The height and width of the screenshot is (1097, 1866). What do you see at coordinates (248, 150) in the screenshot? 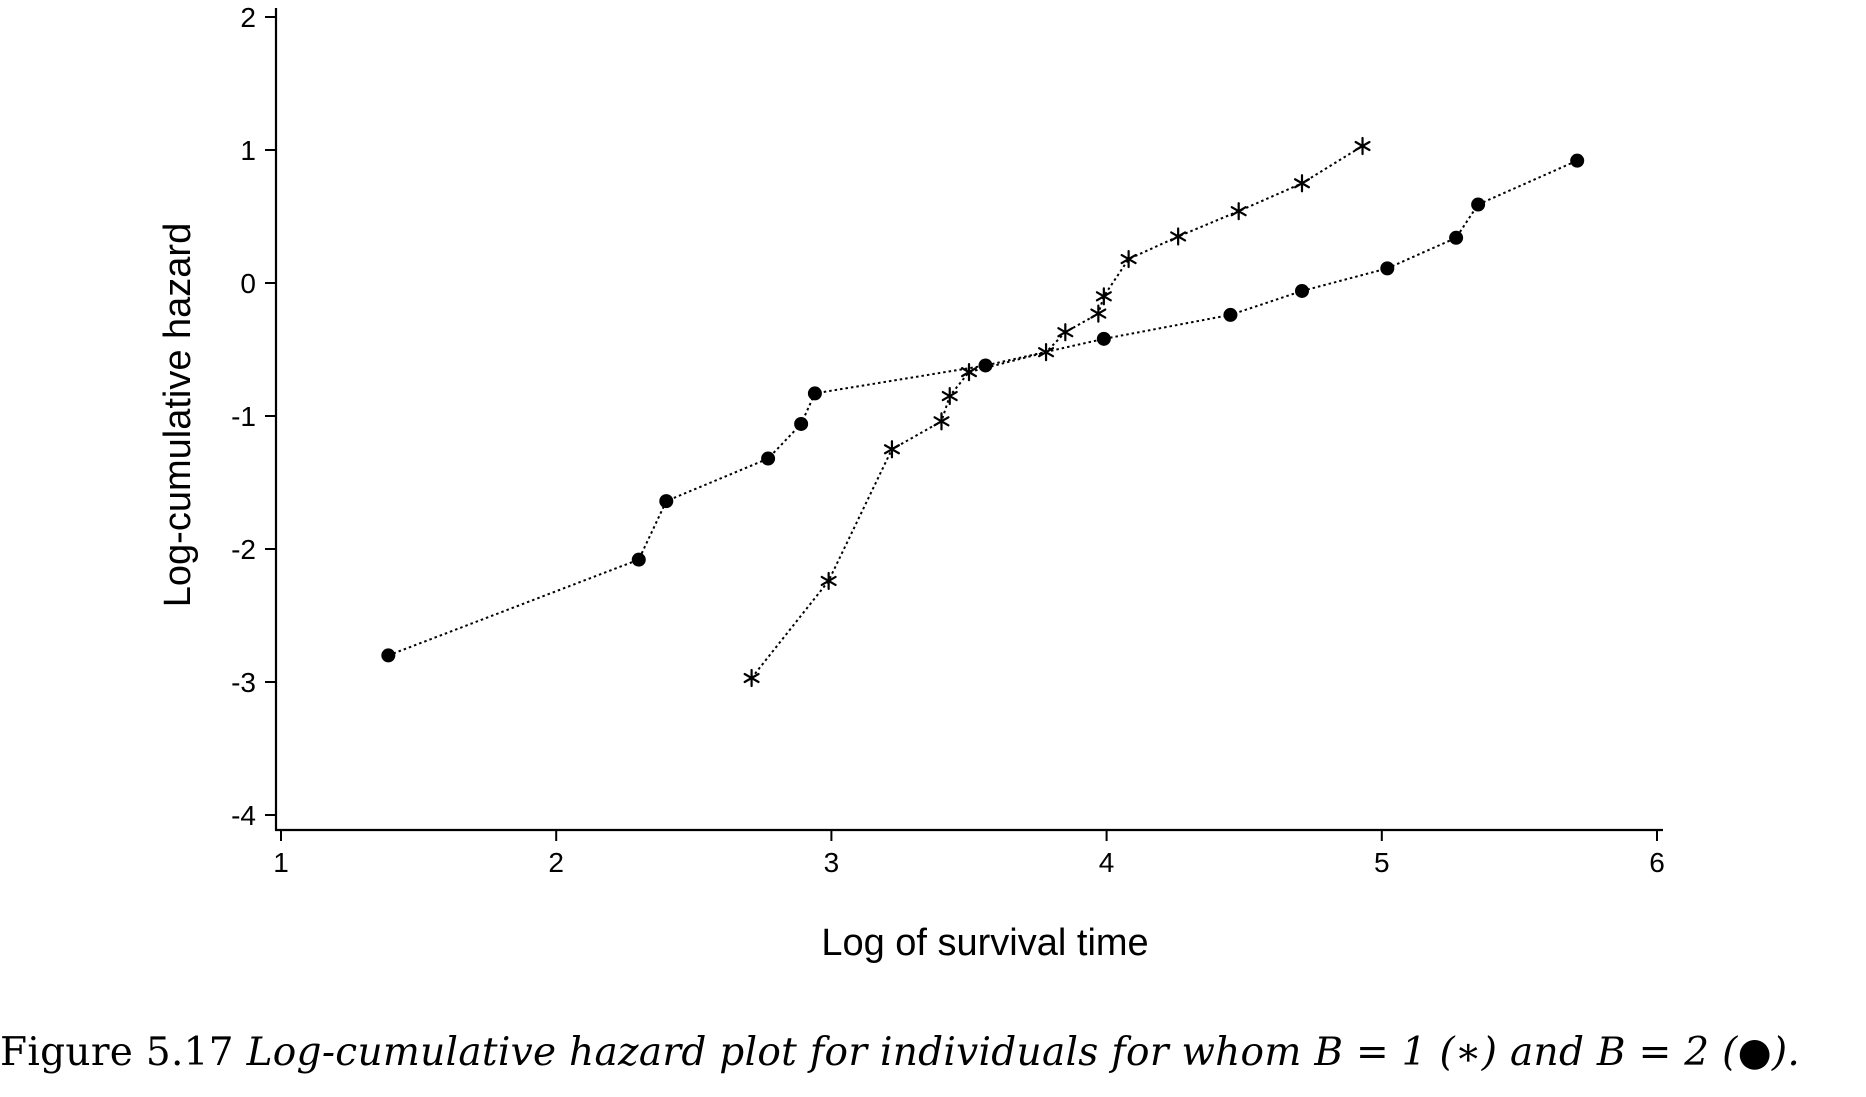
I see `y-tick-label: 1` at bounding box center [248, 150].